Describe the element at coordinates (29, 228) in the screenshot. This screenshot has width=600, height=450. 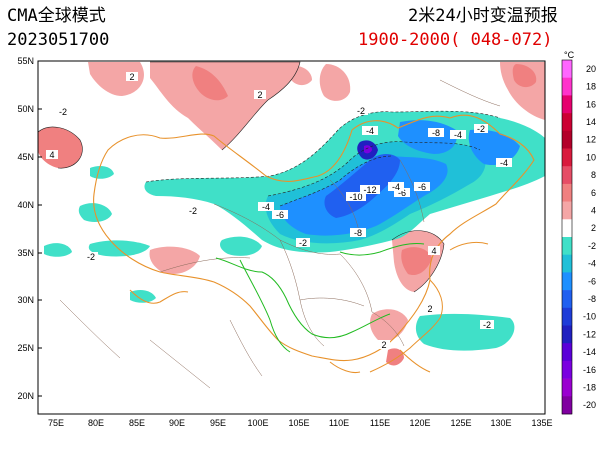
I see `lat-axis: 55N 50N 45N 40N 35N 30N 25N 20N` at that location.